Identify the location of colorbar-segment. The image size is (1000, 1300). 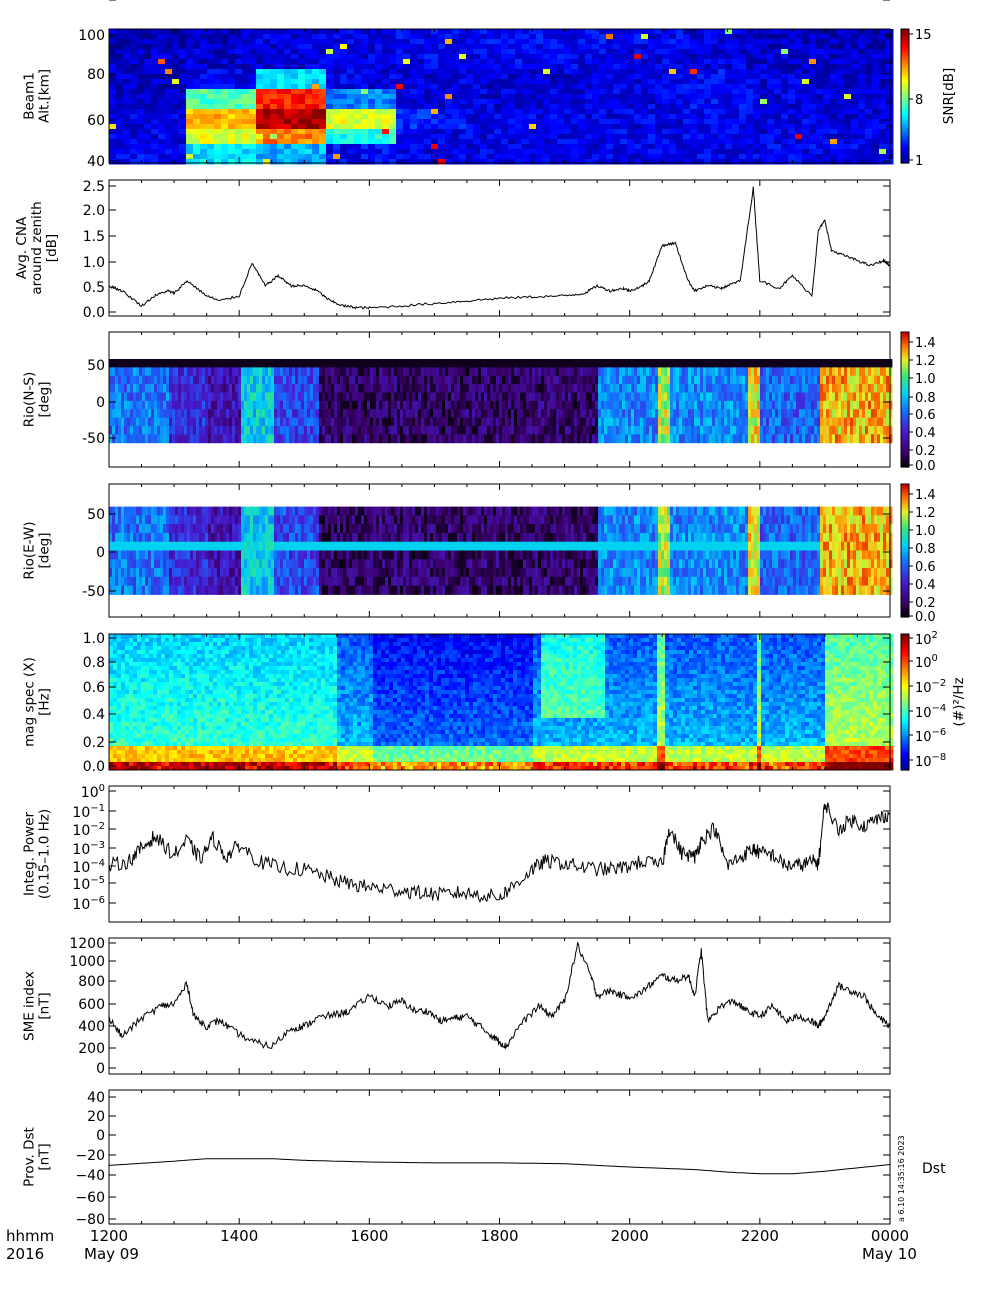
(905, 59).